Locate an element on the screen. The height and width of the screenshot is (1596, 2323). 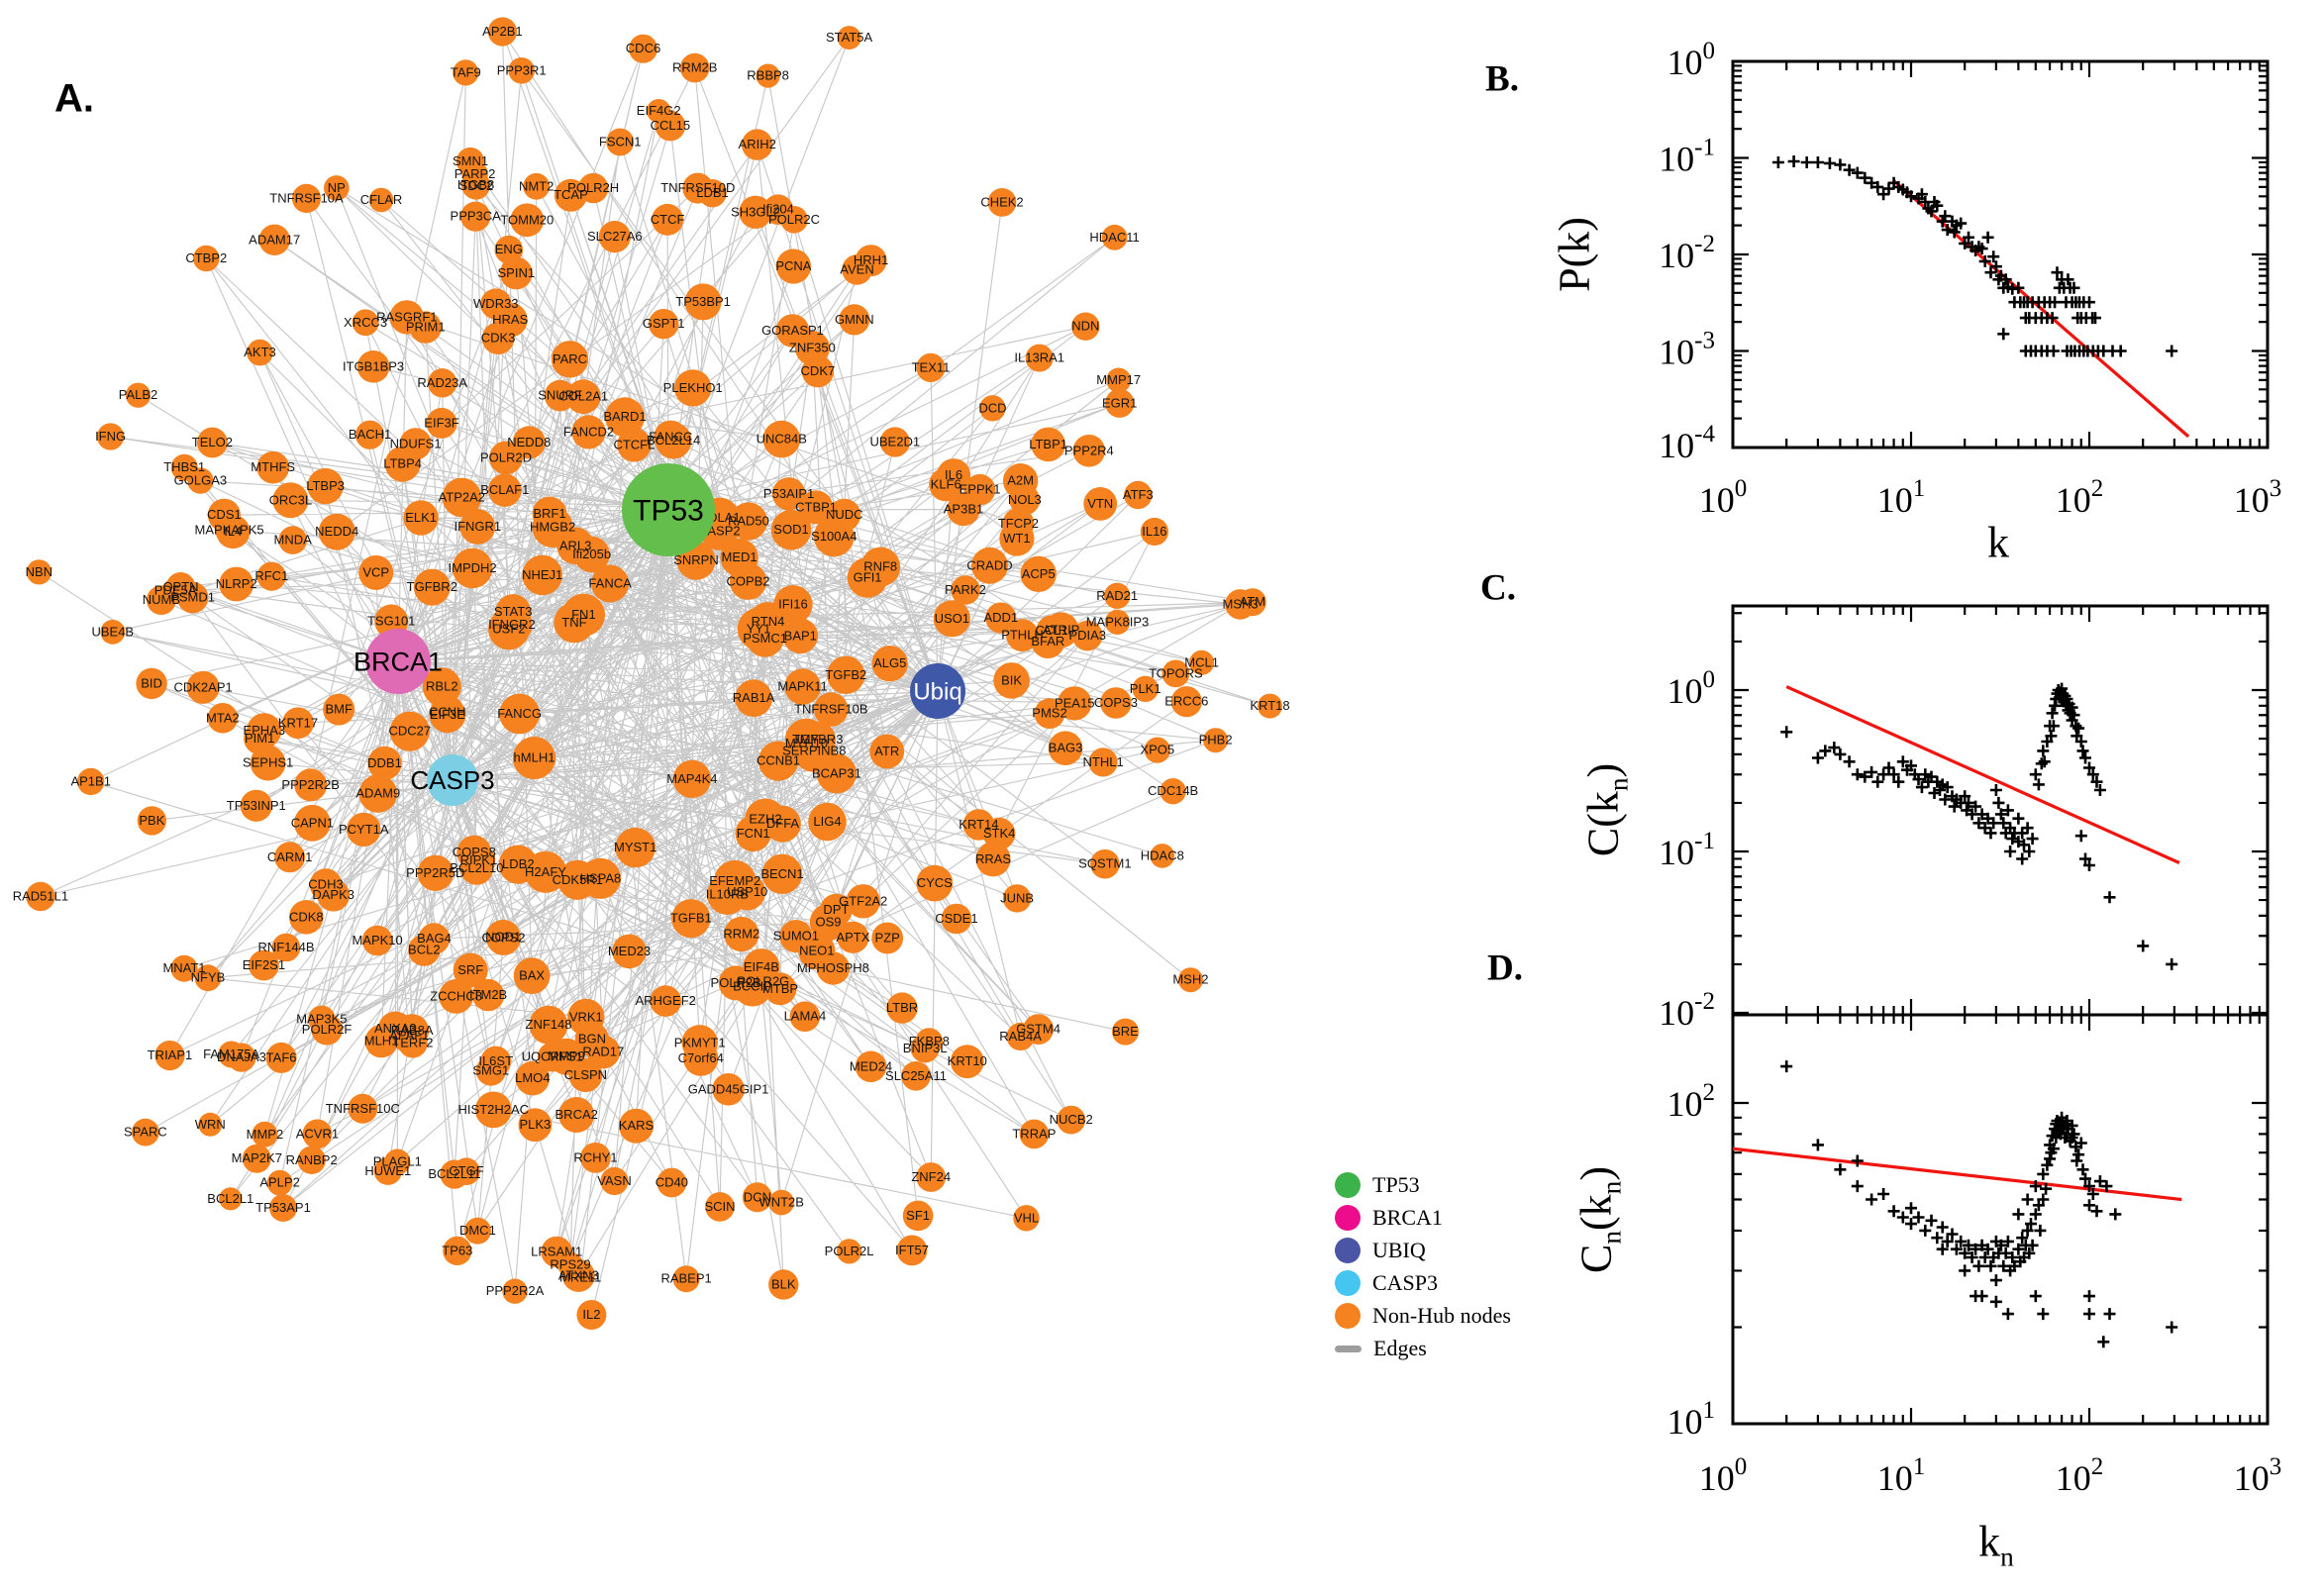
network-node-label: MAPK10 is located at coordinates (377, 940).